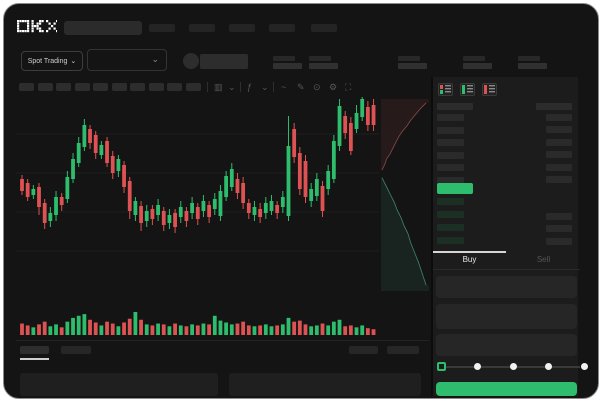 This screenshot has width=603, height=405. What do you see at coordinates (469, 252) in the screenshot?
I see `buy-tab-underline` at bounding box center [469, 252].